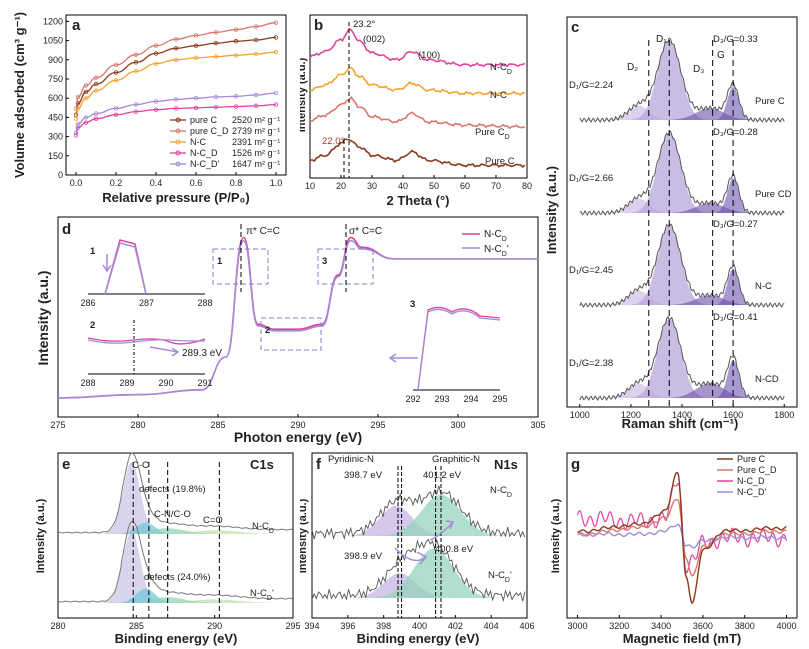  I want to click on panel-a-ytick-label: 900, so click(55, 60).